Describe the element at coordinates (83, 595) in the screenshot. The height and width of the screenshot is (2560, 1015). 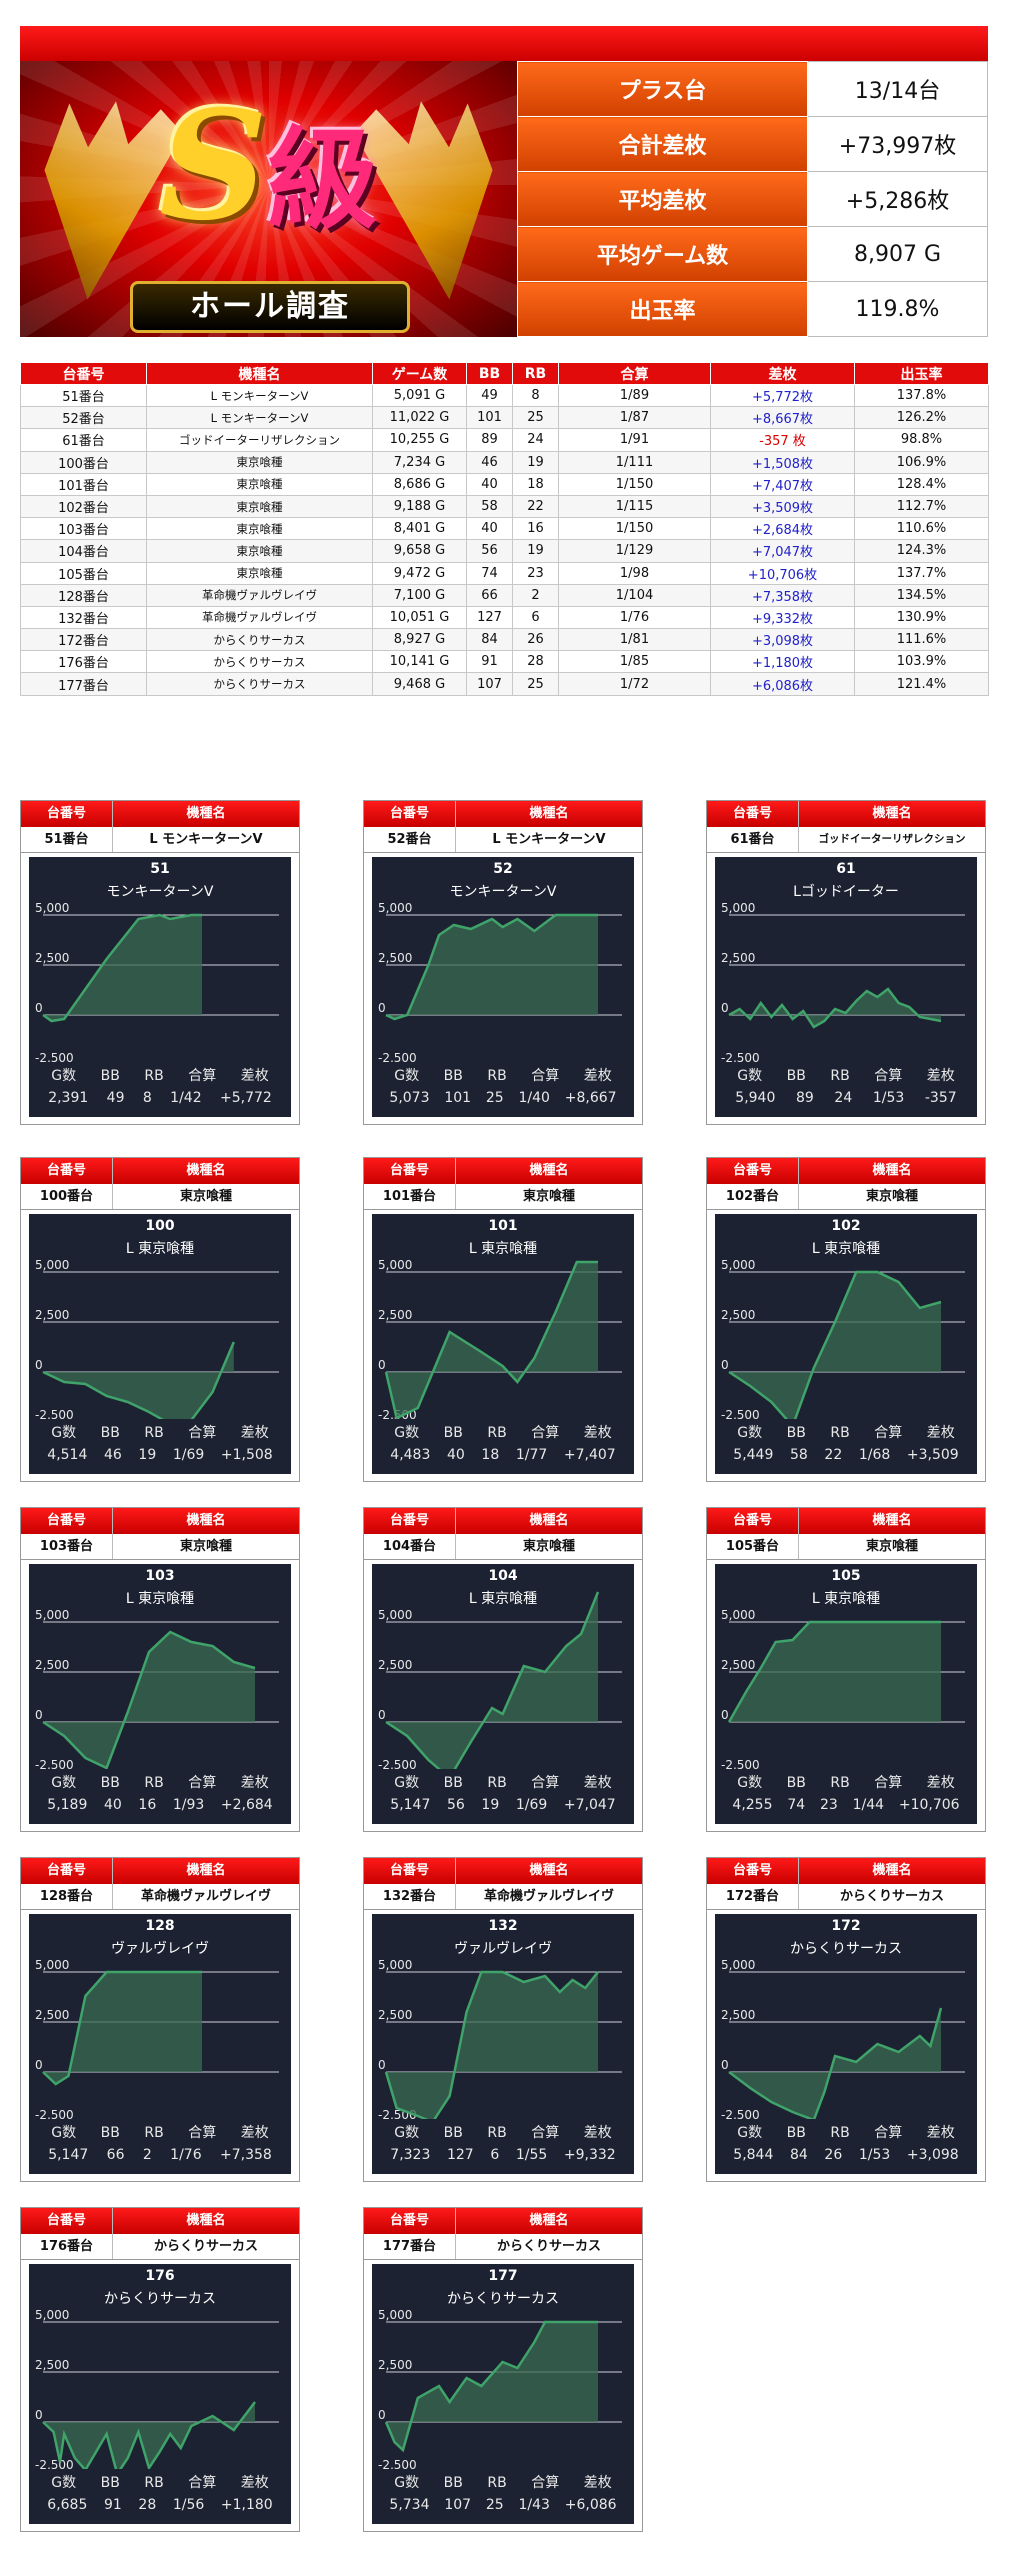
I see `table-cell: 128番台` at that location.